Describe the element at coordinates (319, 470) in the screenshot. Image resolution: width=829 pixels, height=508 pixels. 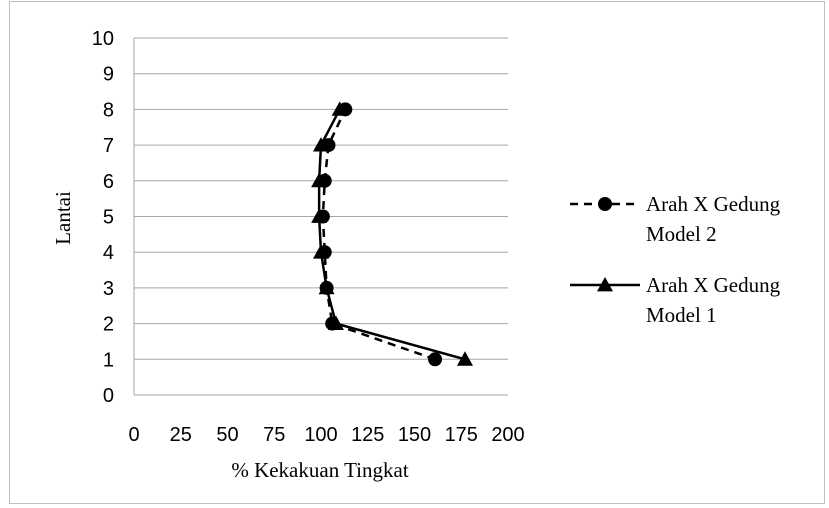
I see `x-axis-title: % Kekakuan Tingkat` at that location.